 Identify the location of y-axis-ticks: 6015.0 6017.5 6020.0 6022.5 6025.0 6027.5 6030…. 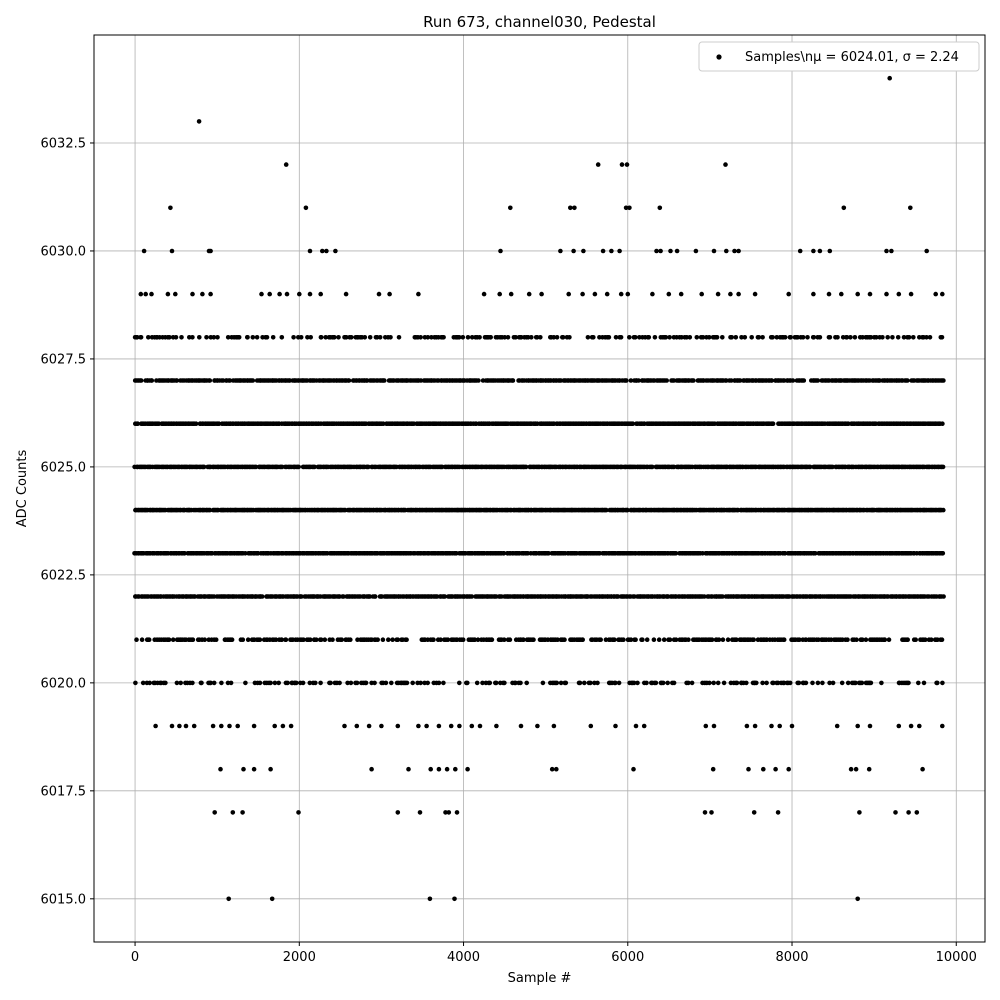
(67, 521).